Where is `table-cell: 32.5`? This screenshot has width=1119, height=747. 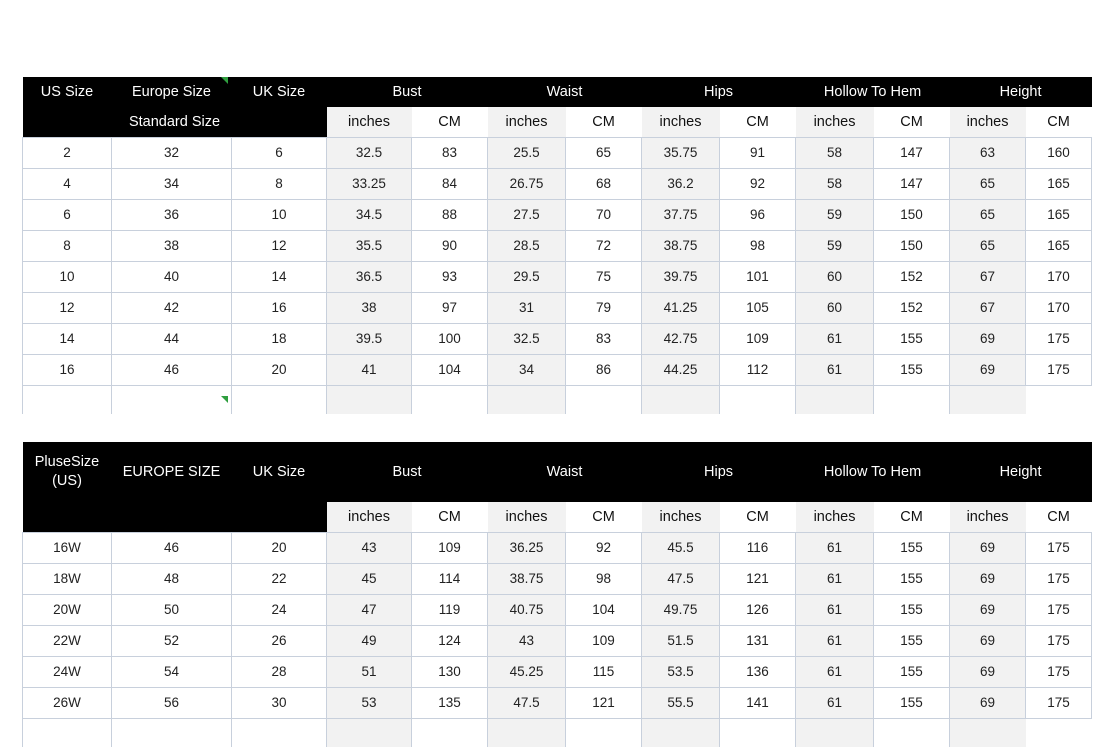
table-cell: 32.5 is located at coordinates (527, 339).